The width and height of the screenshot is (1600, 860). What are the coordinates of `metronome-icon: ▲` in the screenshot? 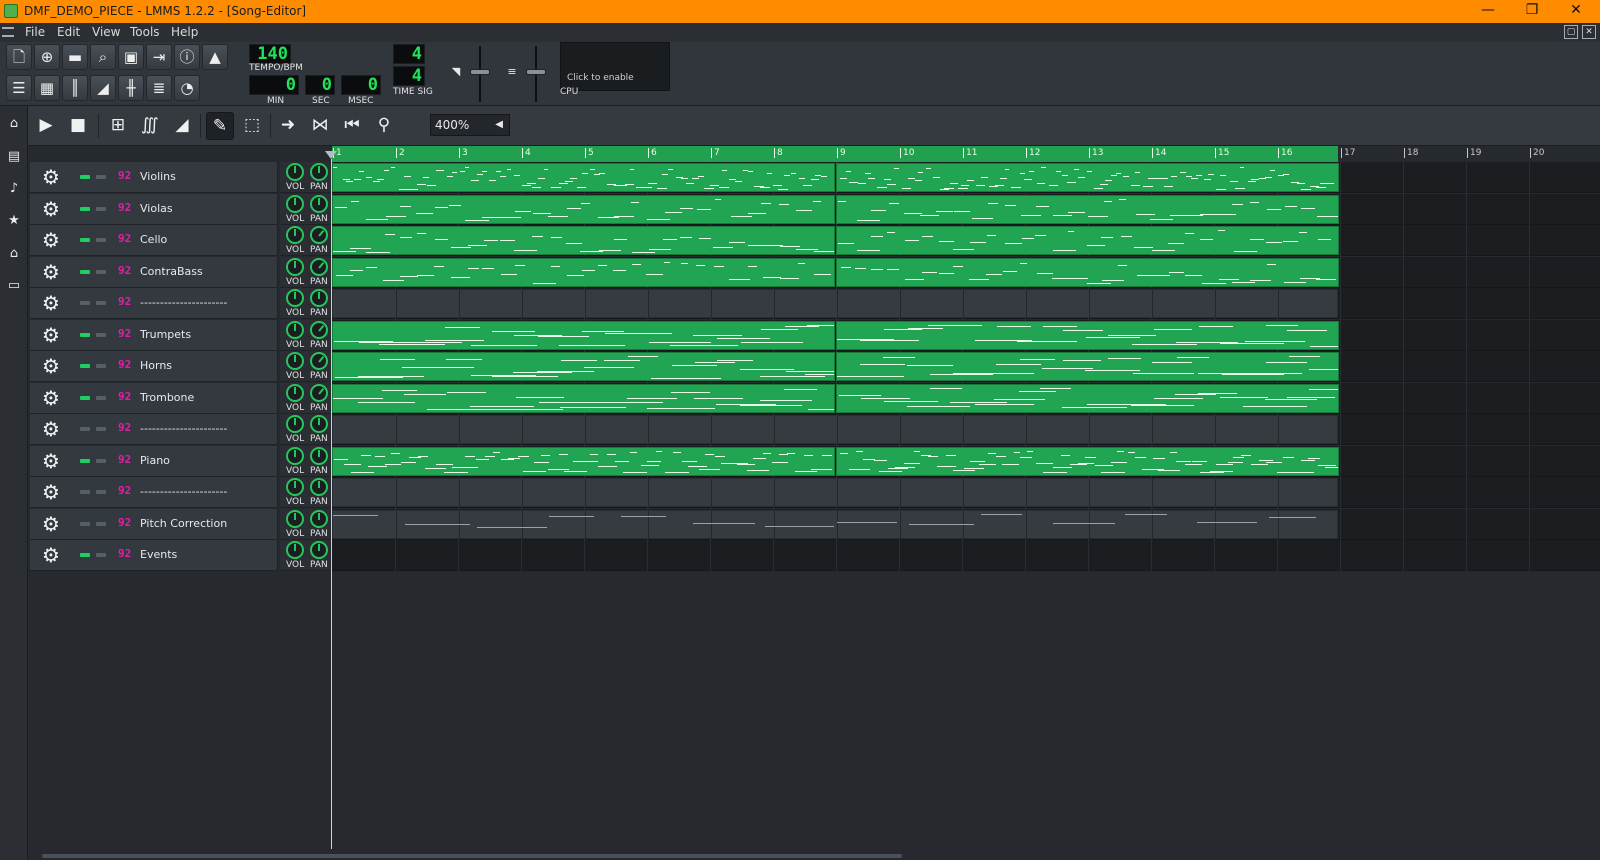 It's located at (215, 57).